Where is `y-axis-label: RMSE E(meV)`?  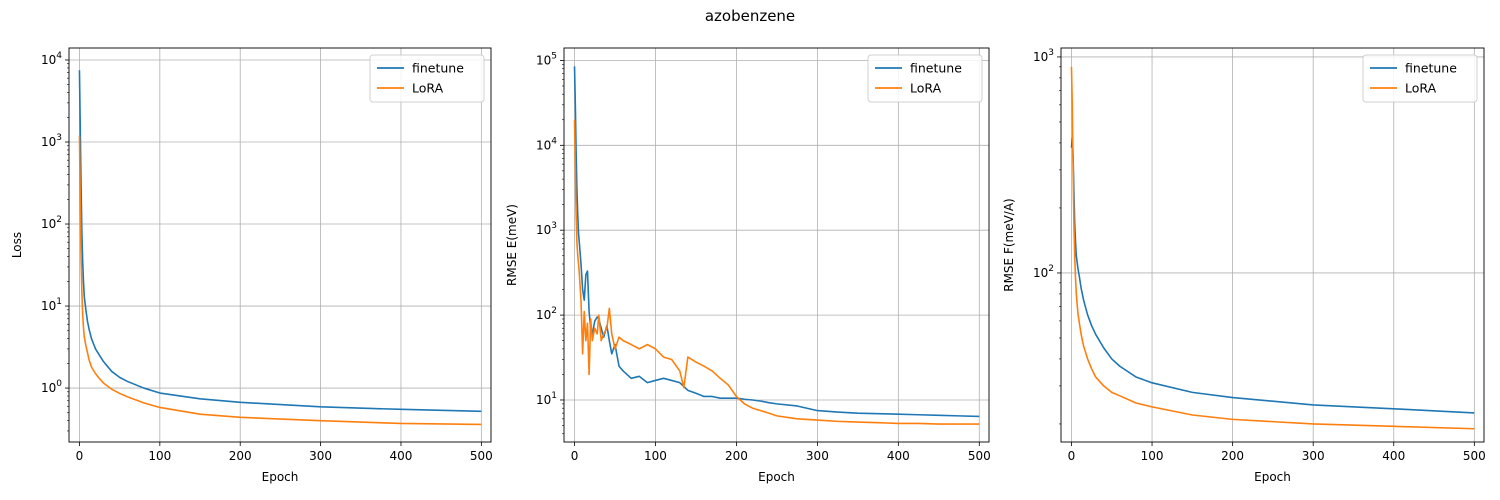 y-axis-label: RMSE E(meV) is located at coordinates (512, 245).